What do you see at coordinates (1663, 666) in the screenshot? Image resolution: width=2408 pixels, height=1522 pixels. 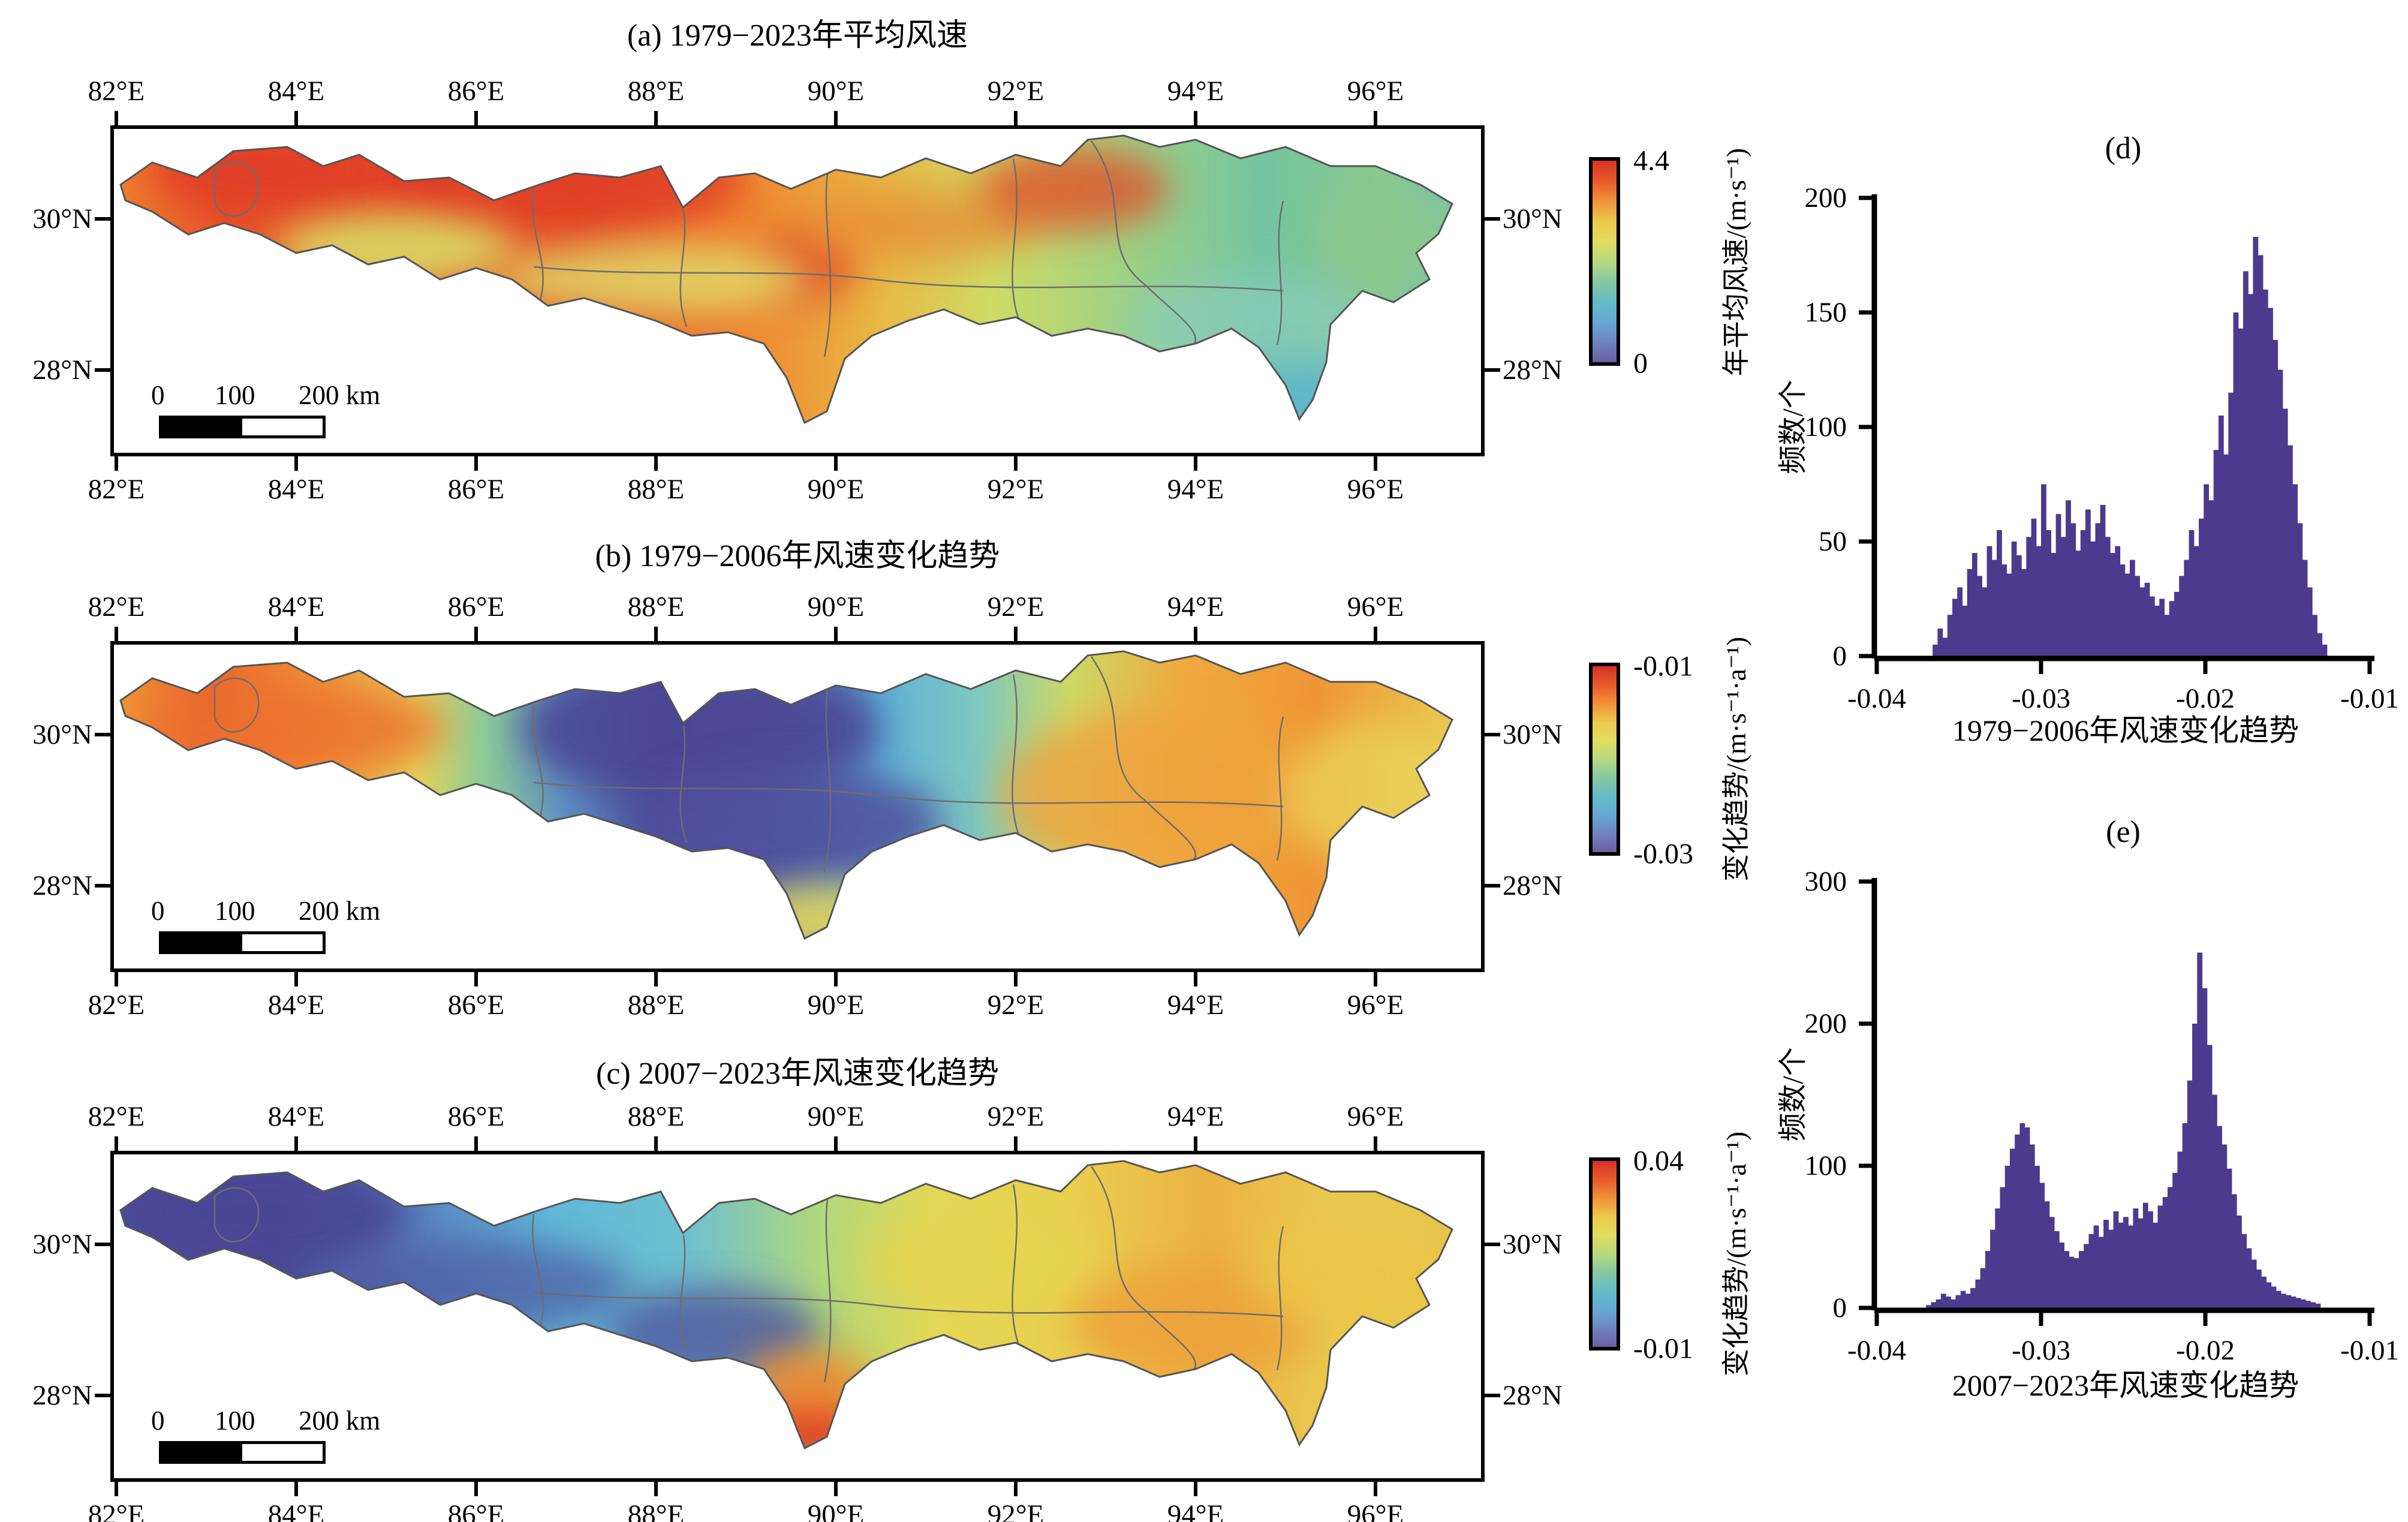 I see `colorbar-b-max-label: -0.01` at bounding box center [1663, 666].